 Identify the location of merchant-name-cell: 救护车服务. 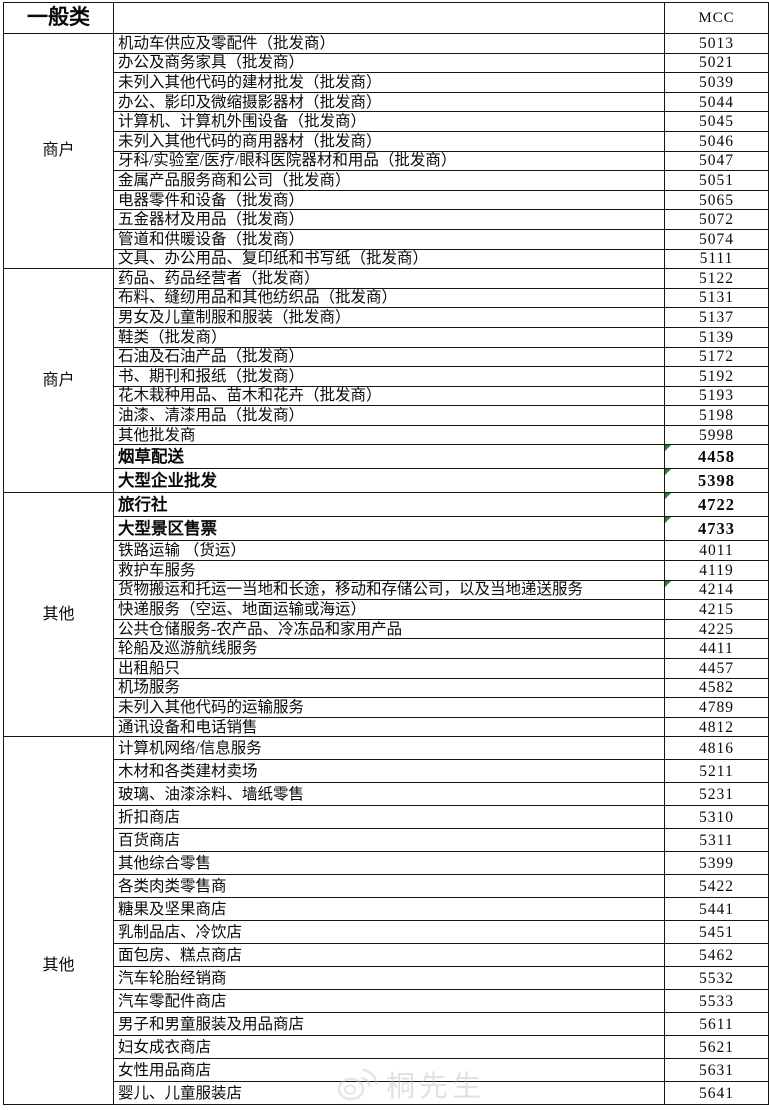
(389, 570).